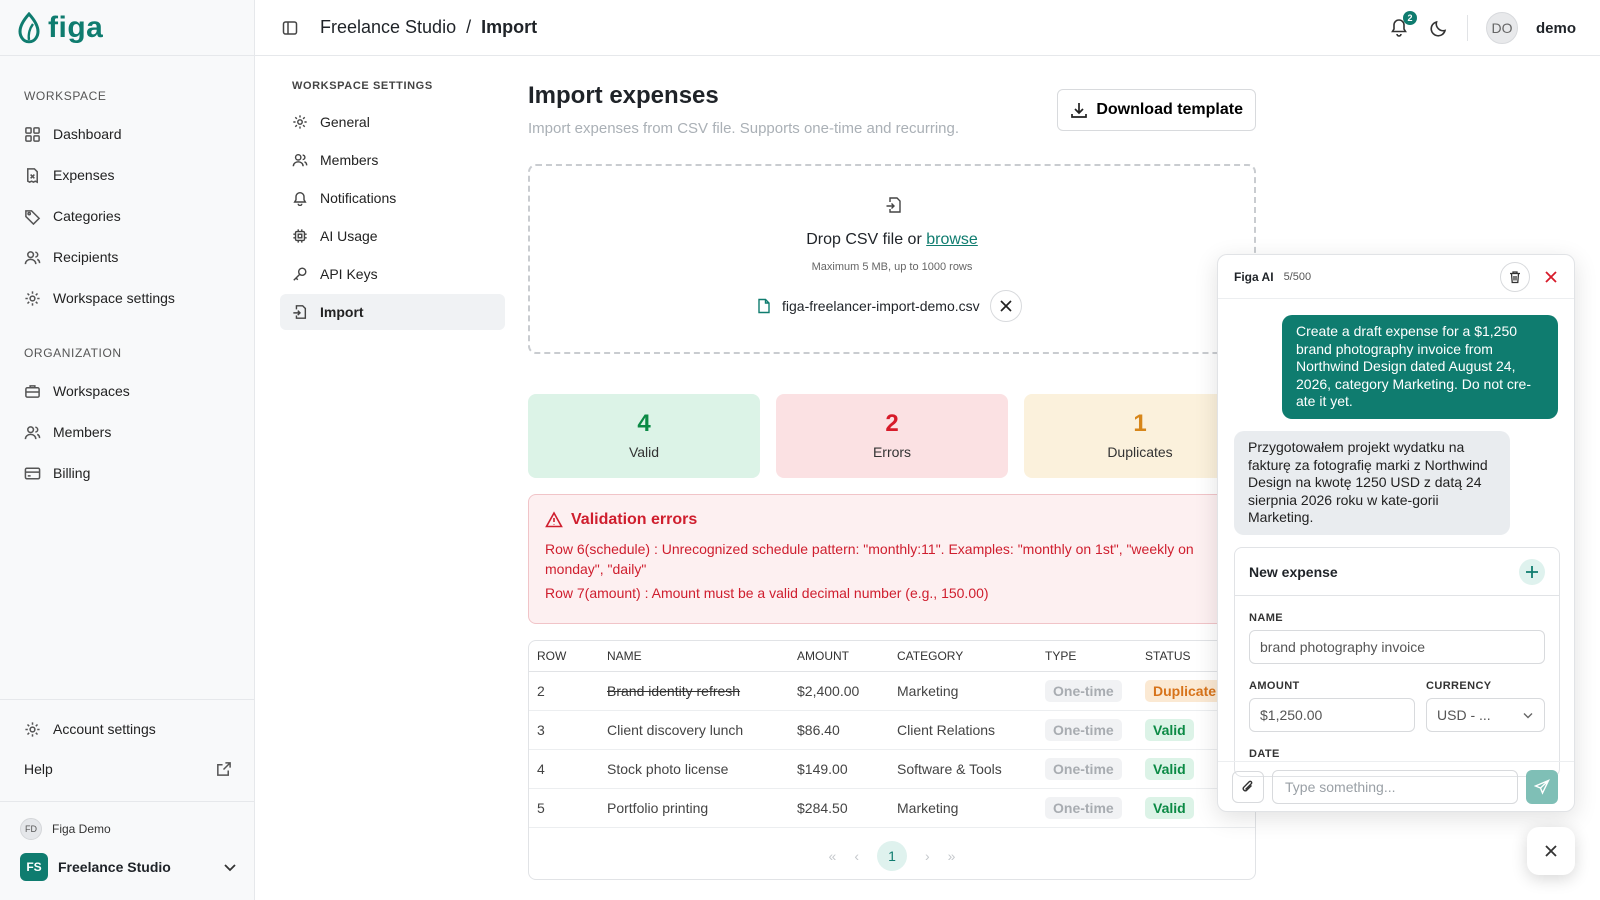 This screenshot has width=1600, height=900. Describe the element at coordinates (32, 257) in the screenshot. I see `users-icon` at that location.